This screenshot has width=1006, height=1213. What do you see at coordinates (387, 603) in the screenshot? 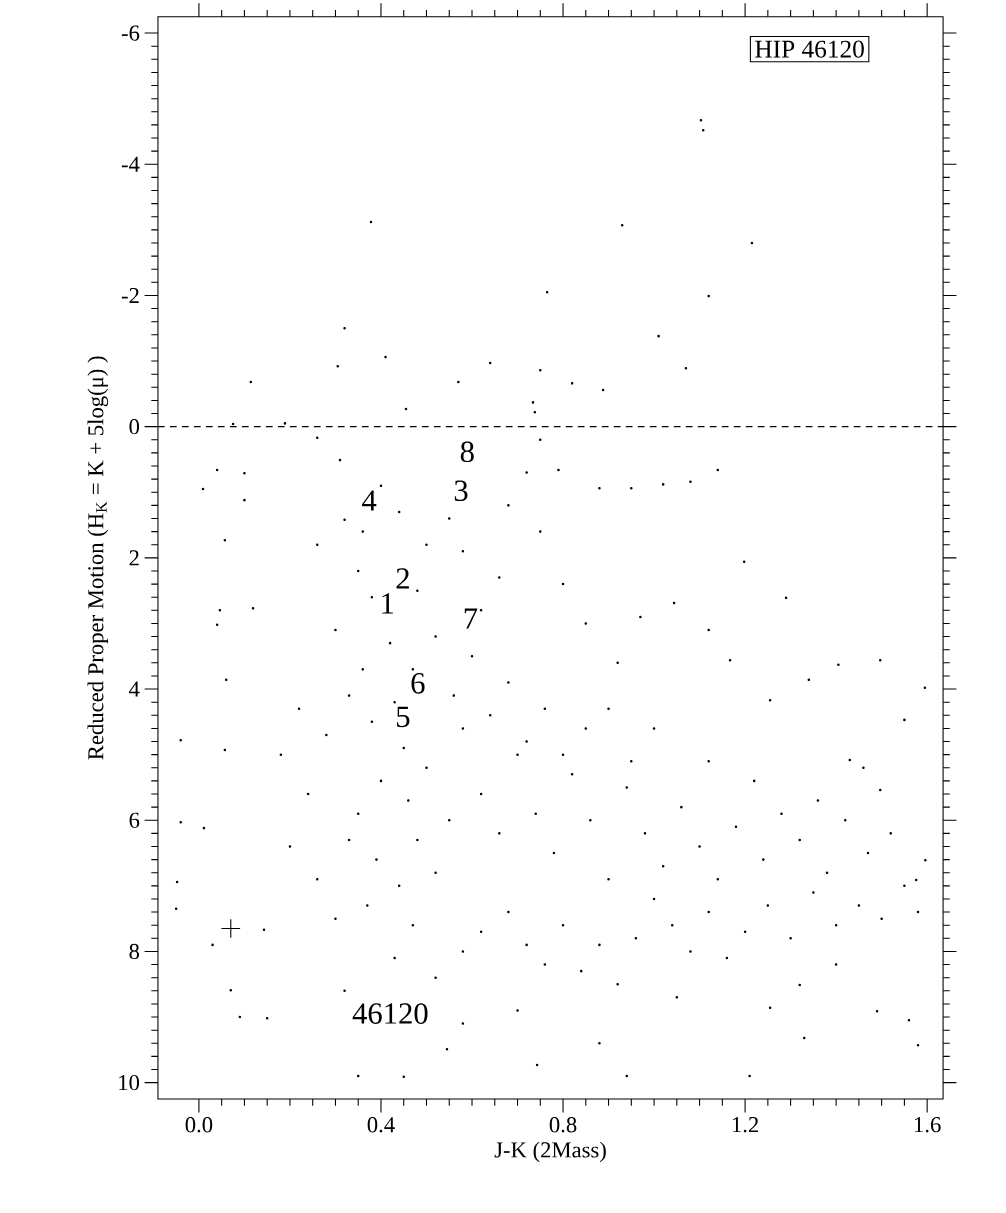
I see `annotation: 1` at bounding box center [387, 603].